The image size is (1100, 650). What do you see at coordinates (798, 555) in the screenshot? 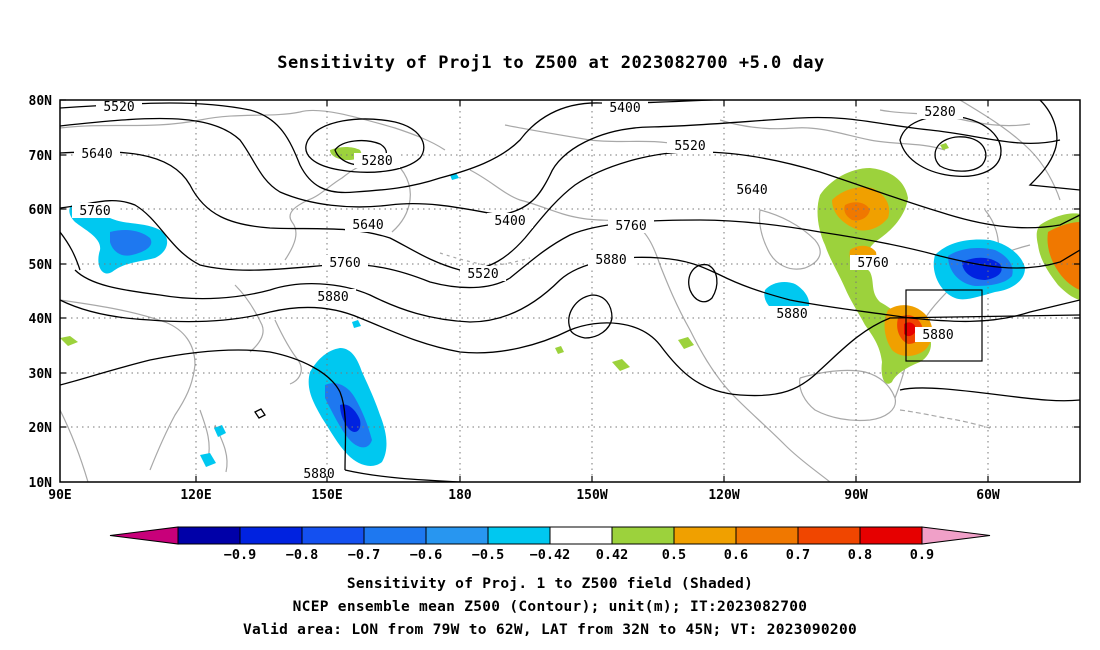
I see `colorbar-label: 0.7` at bounding box center [798, 555].